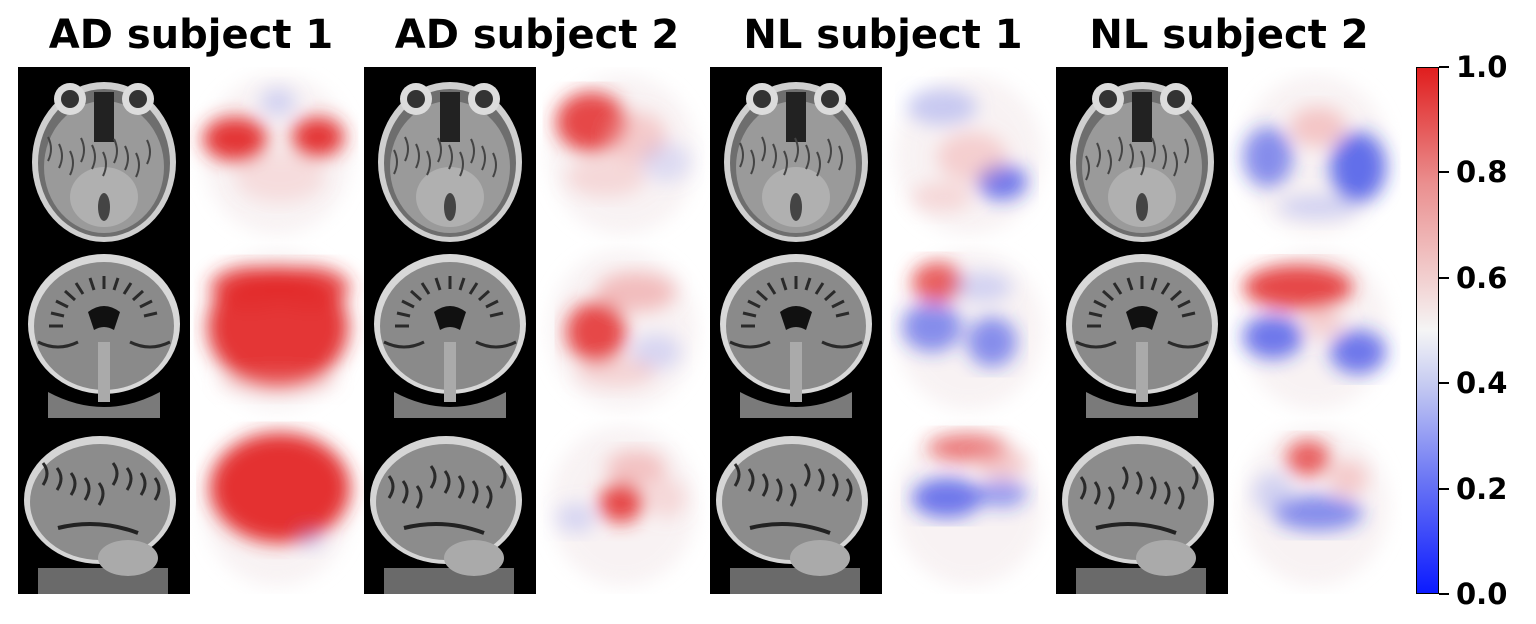 This screenshot has height=624, width=1536. Describe the element at coordinates (1229, 35) in the screenshot. I see `title-nl-subject-2: NL subject 2` at that location.